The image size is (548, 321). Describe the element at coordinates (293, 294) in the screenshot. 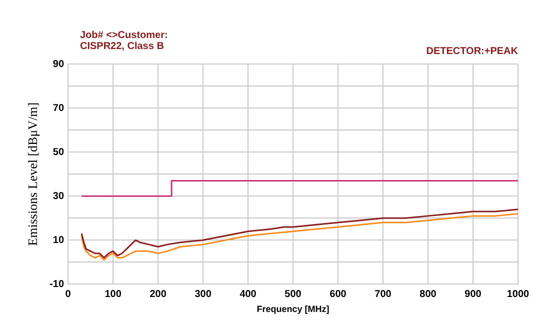

I see `x-tick-label: 500` at that location.